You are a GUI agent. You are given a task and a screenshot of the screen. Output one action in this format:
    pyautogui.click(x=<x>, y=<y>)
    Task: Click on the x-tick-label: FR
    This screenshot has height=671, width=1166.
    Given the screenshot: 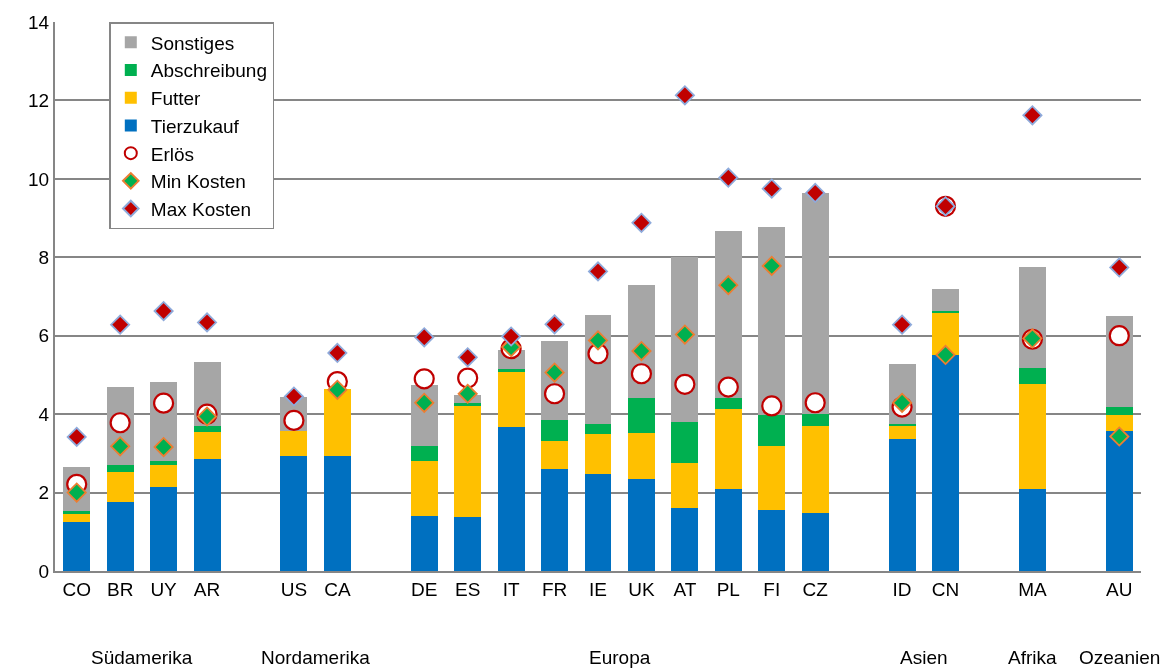 What is the action you would take?
    pyautogui.click(x=554, y=589)
    